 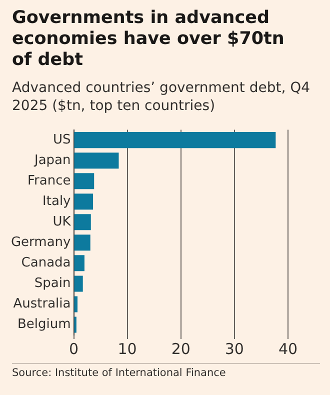 What do you see at coordinates (119, 373) in the screenshot?
I see `source-note: Source: Institute of International Finance` at bounding box center [119, 373].